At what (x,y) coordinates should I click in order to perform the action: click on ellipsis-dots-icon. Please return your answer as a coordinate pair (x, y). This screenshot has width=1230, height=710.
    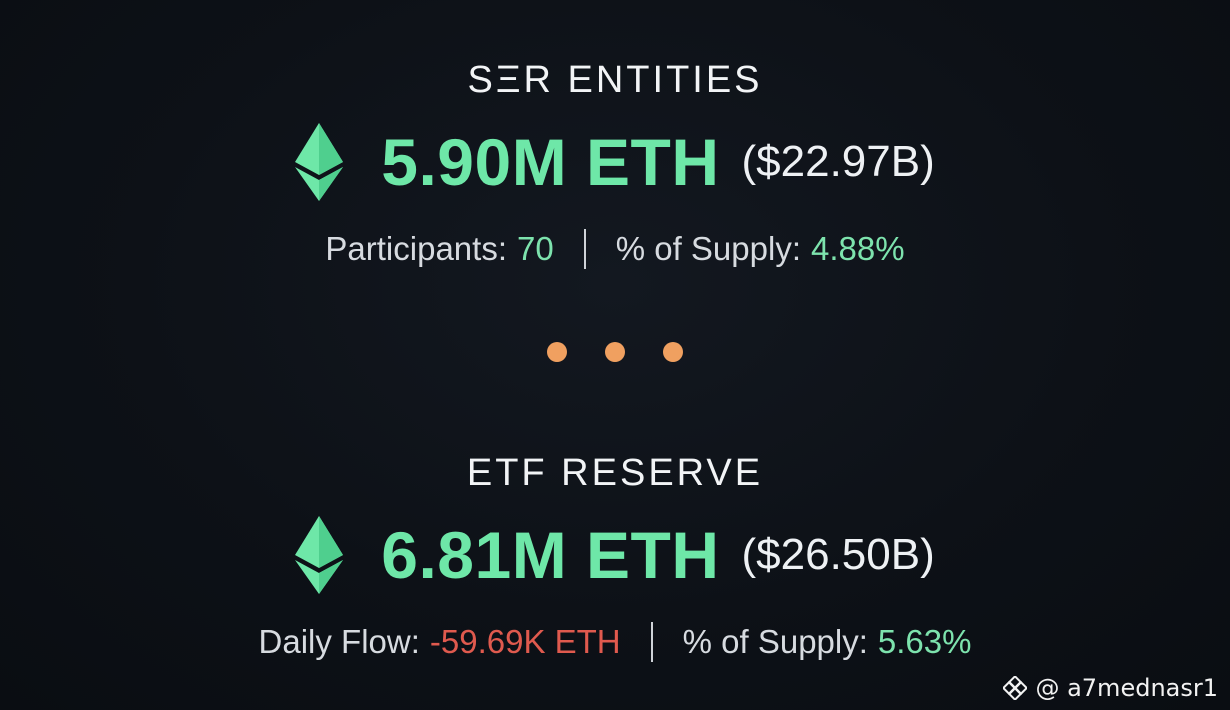
    Looking at the image, I should click on (615, 352).